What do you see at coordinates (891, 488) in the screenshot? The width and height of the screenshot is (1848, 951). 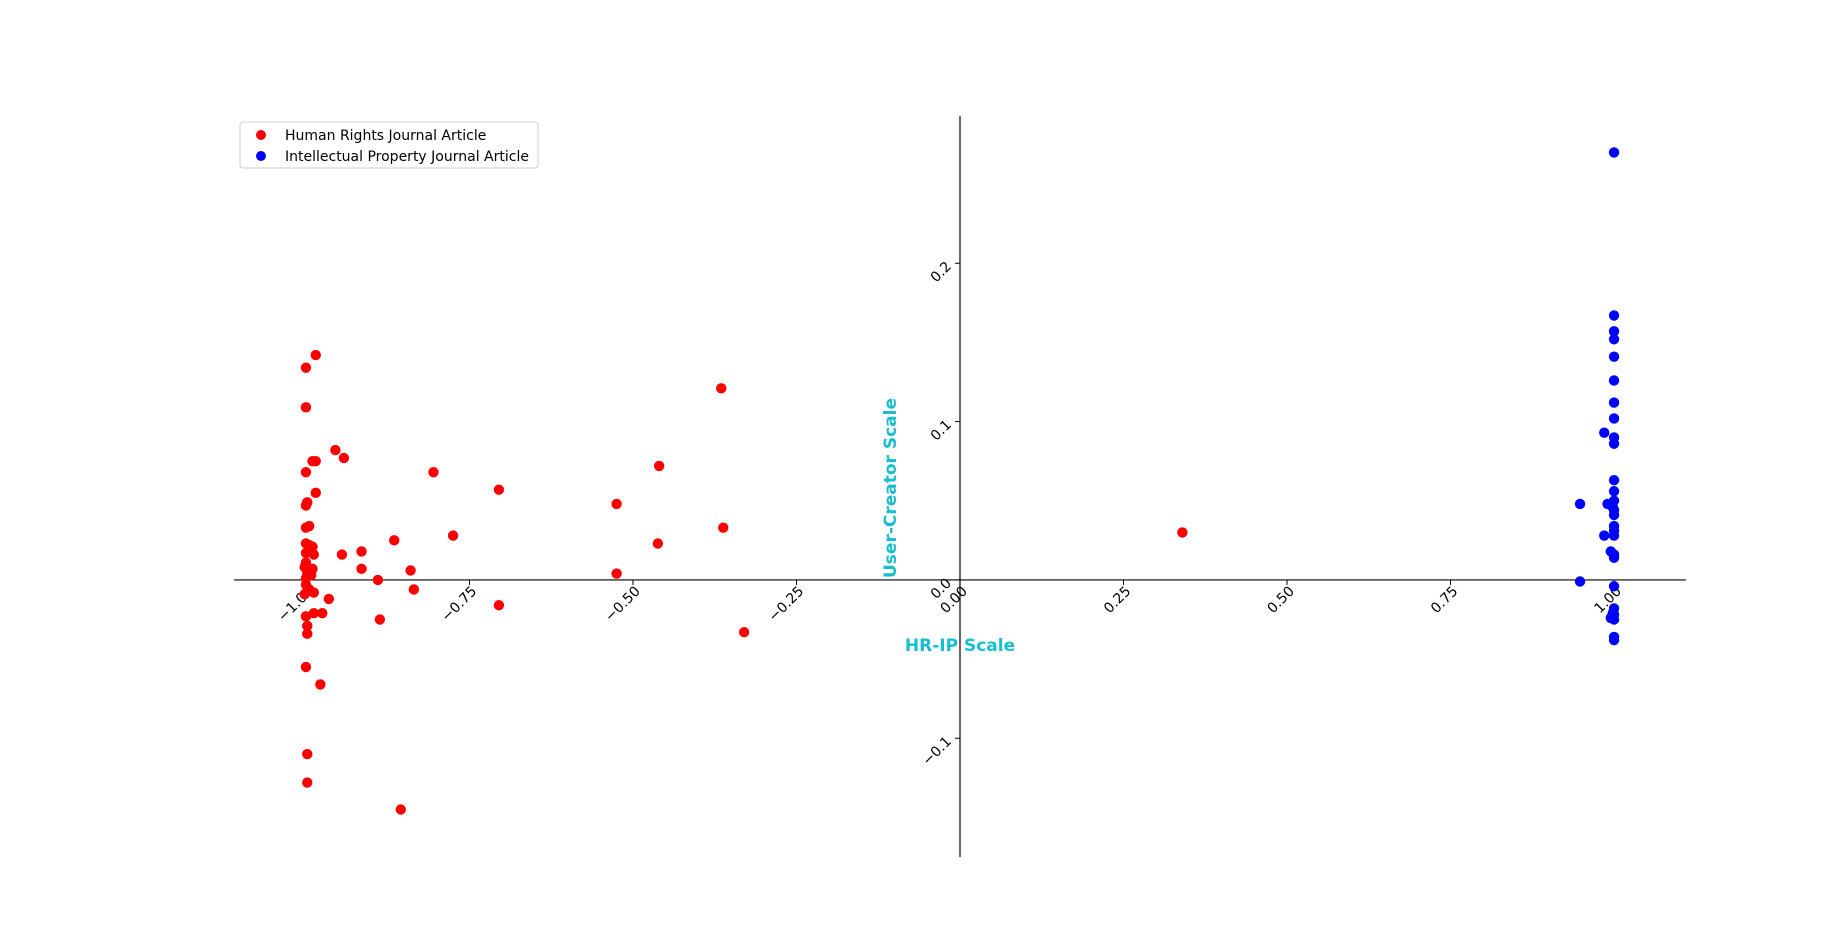 I see `y-axis-title: User-Creator Scale` at bounding box center [891, 488].